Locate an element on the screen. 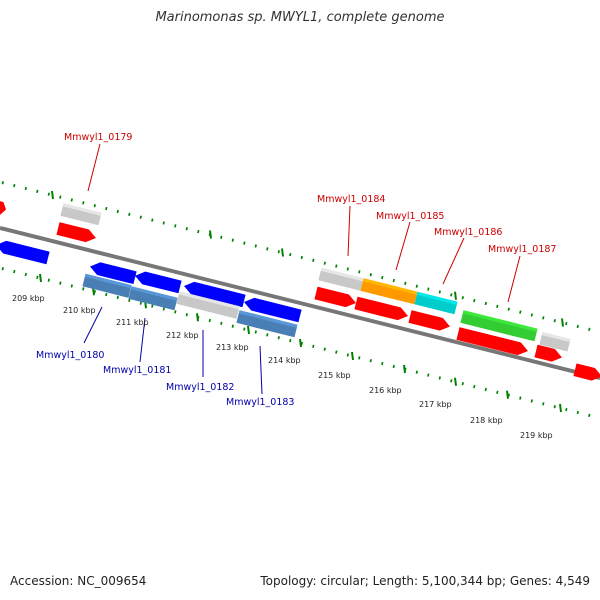  gene-label-mmwyl1_0180: Mmwyl1_0180 is located at coordinates (70, 355).